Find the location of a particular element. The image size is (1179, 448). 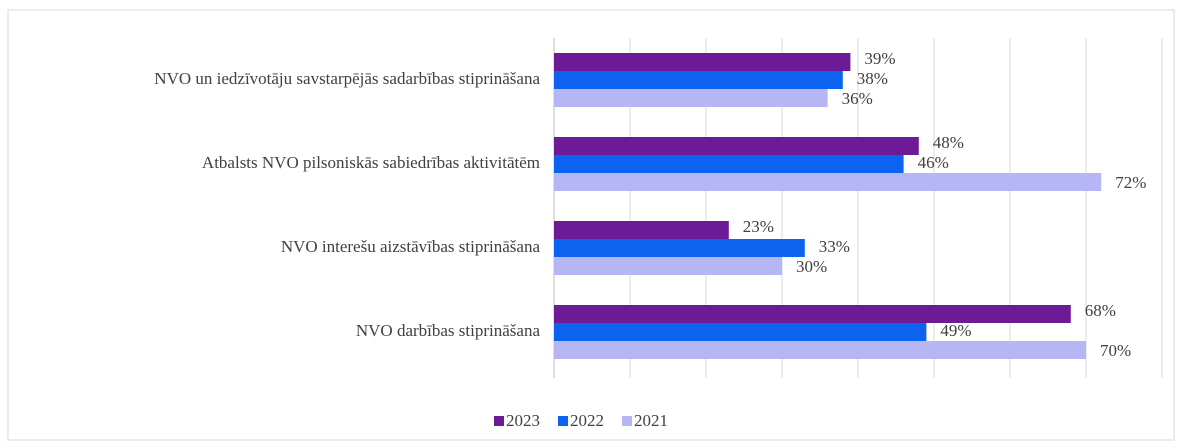

data-label: 48% is located at coordinates (948, 142).